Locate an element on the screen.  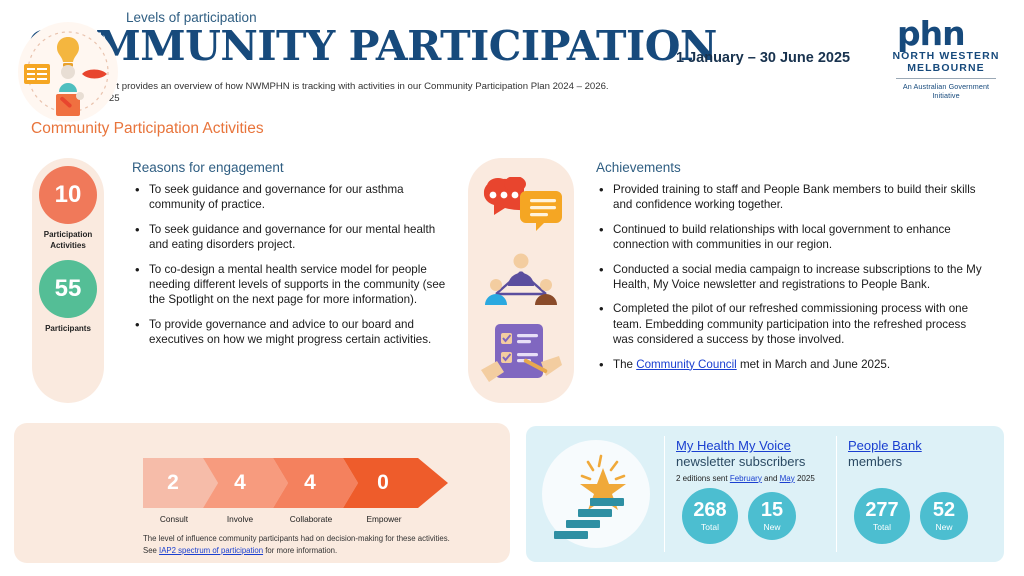
logo-line-2: MELBOURNE is located at coordinates (946, 68).